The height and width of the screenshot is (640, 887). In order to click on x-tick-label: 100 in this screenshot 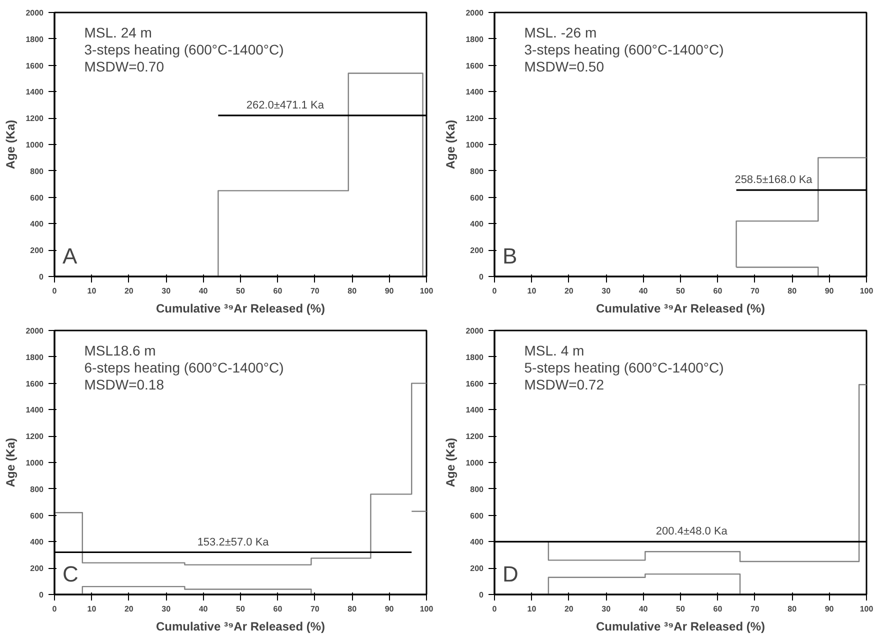, I will do `click(867, 609)`.